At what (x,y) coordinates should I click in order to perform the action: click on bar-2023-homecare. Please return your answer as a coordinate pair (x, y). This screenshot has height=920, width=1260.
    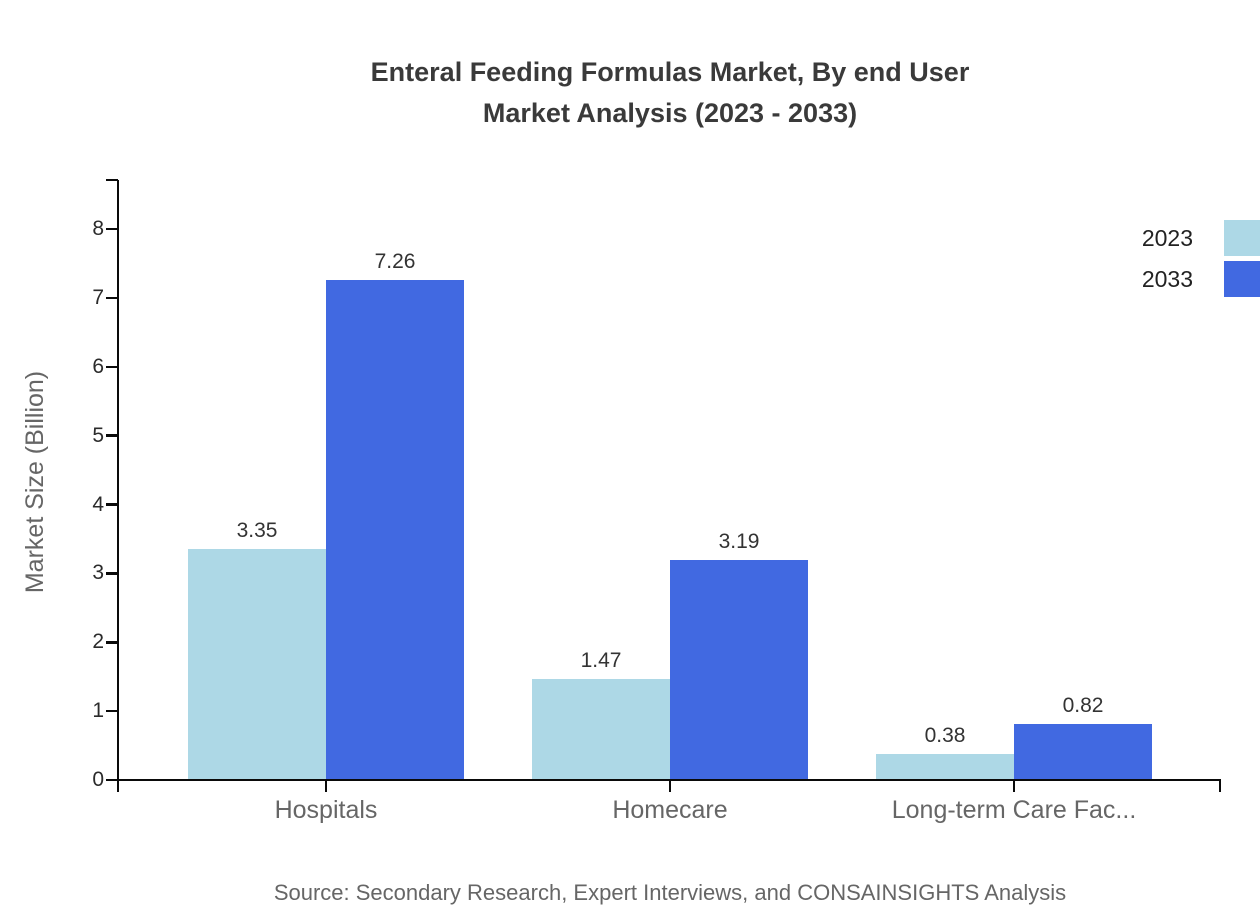
    Looking at the image, I should click on (601, 729).